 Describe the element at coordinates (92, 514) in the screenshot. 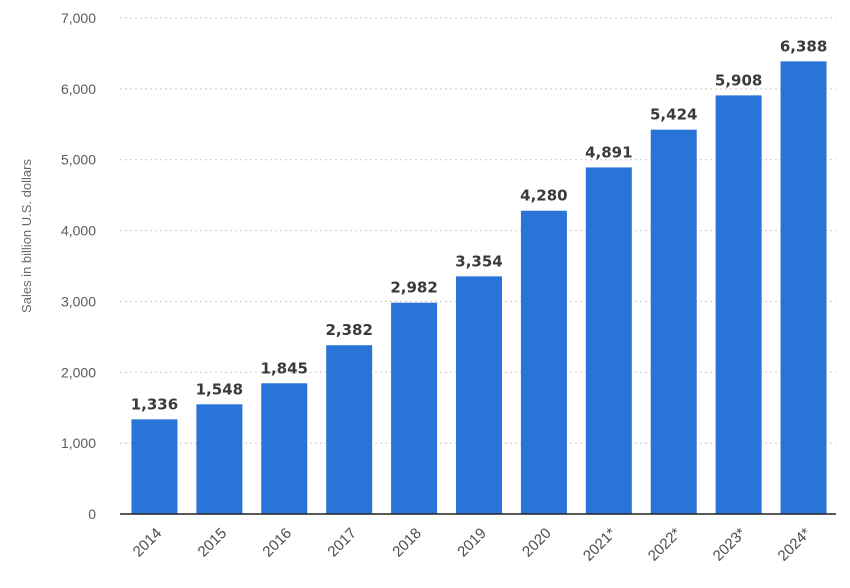

I see `y-tick-label: 0` at that location.